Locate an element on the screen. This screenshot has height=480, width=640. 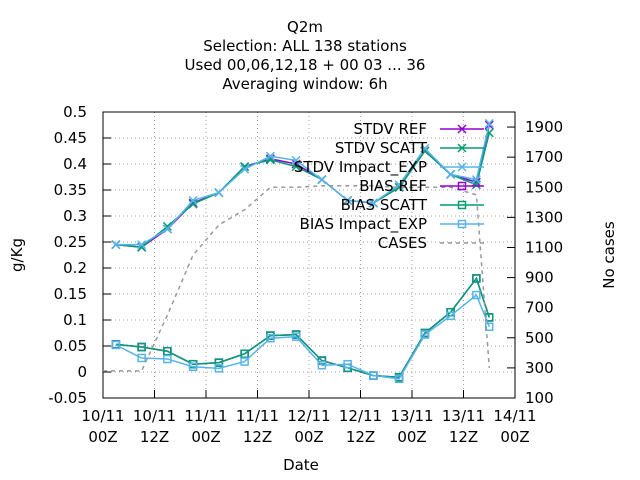
y2-tick-label: 300 is located at coordinates (539, 368).